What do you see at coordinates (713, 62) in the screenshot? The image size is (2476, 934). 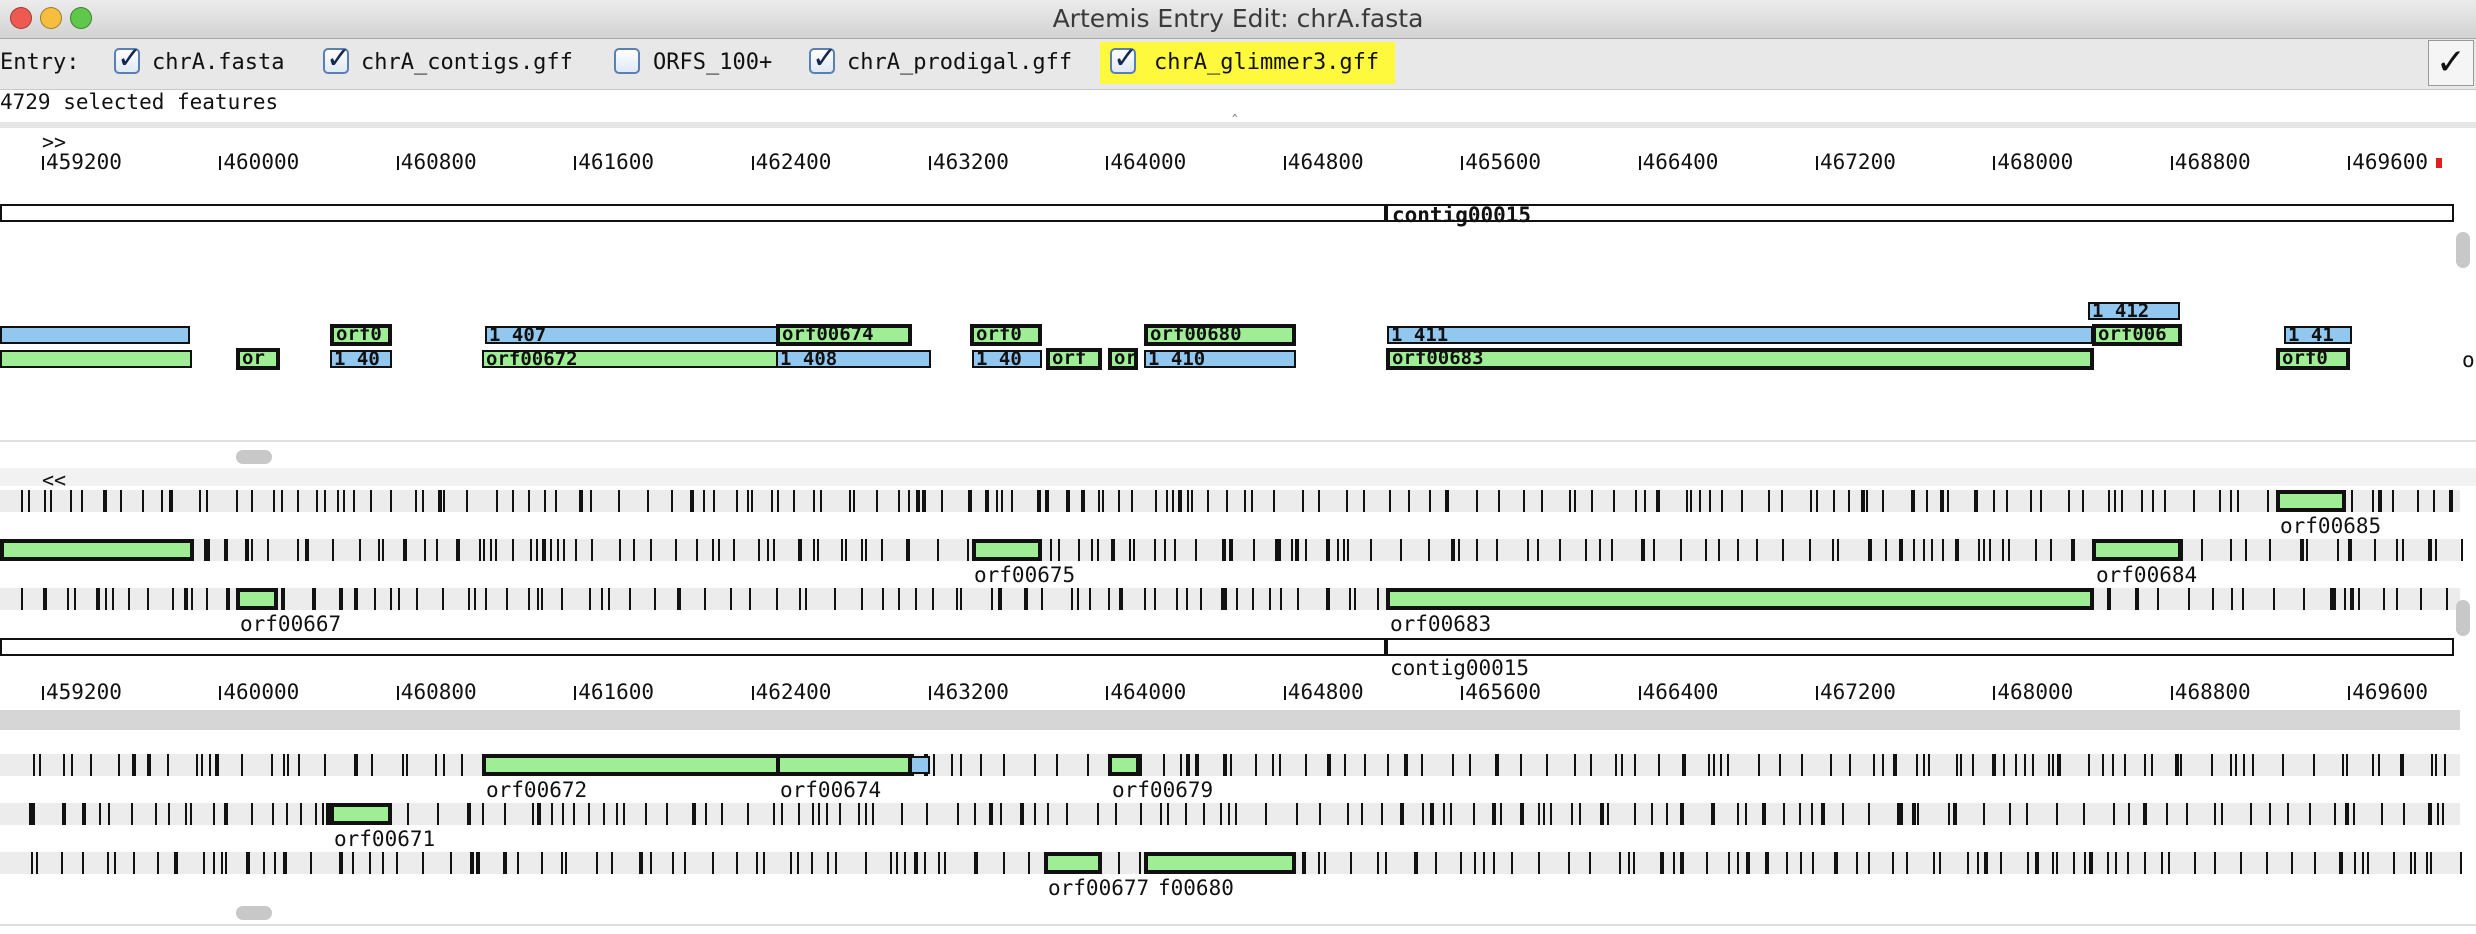 I see `entry-name-orfs: ORFS_100+` at bounding box center [713, 62].